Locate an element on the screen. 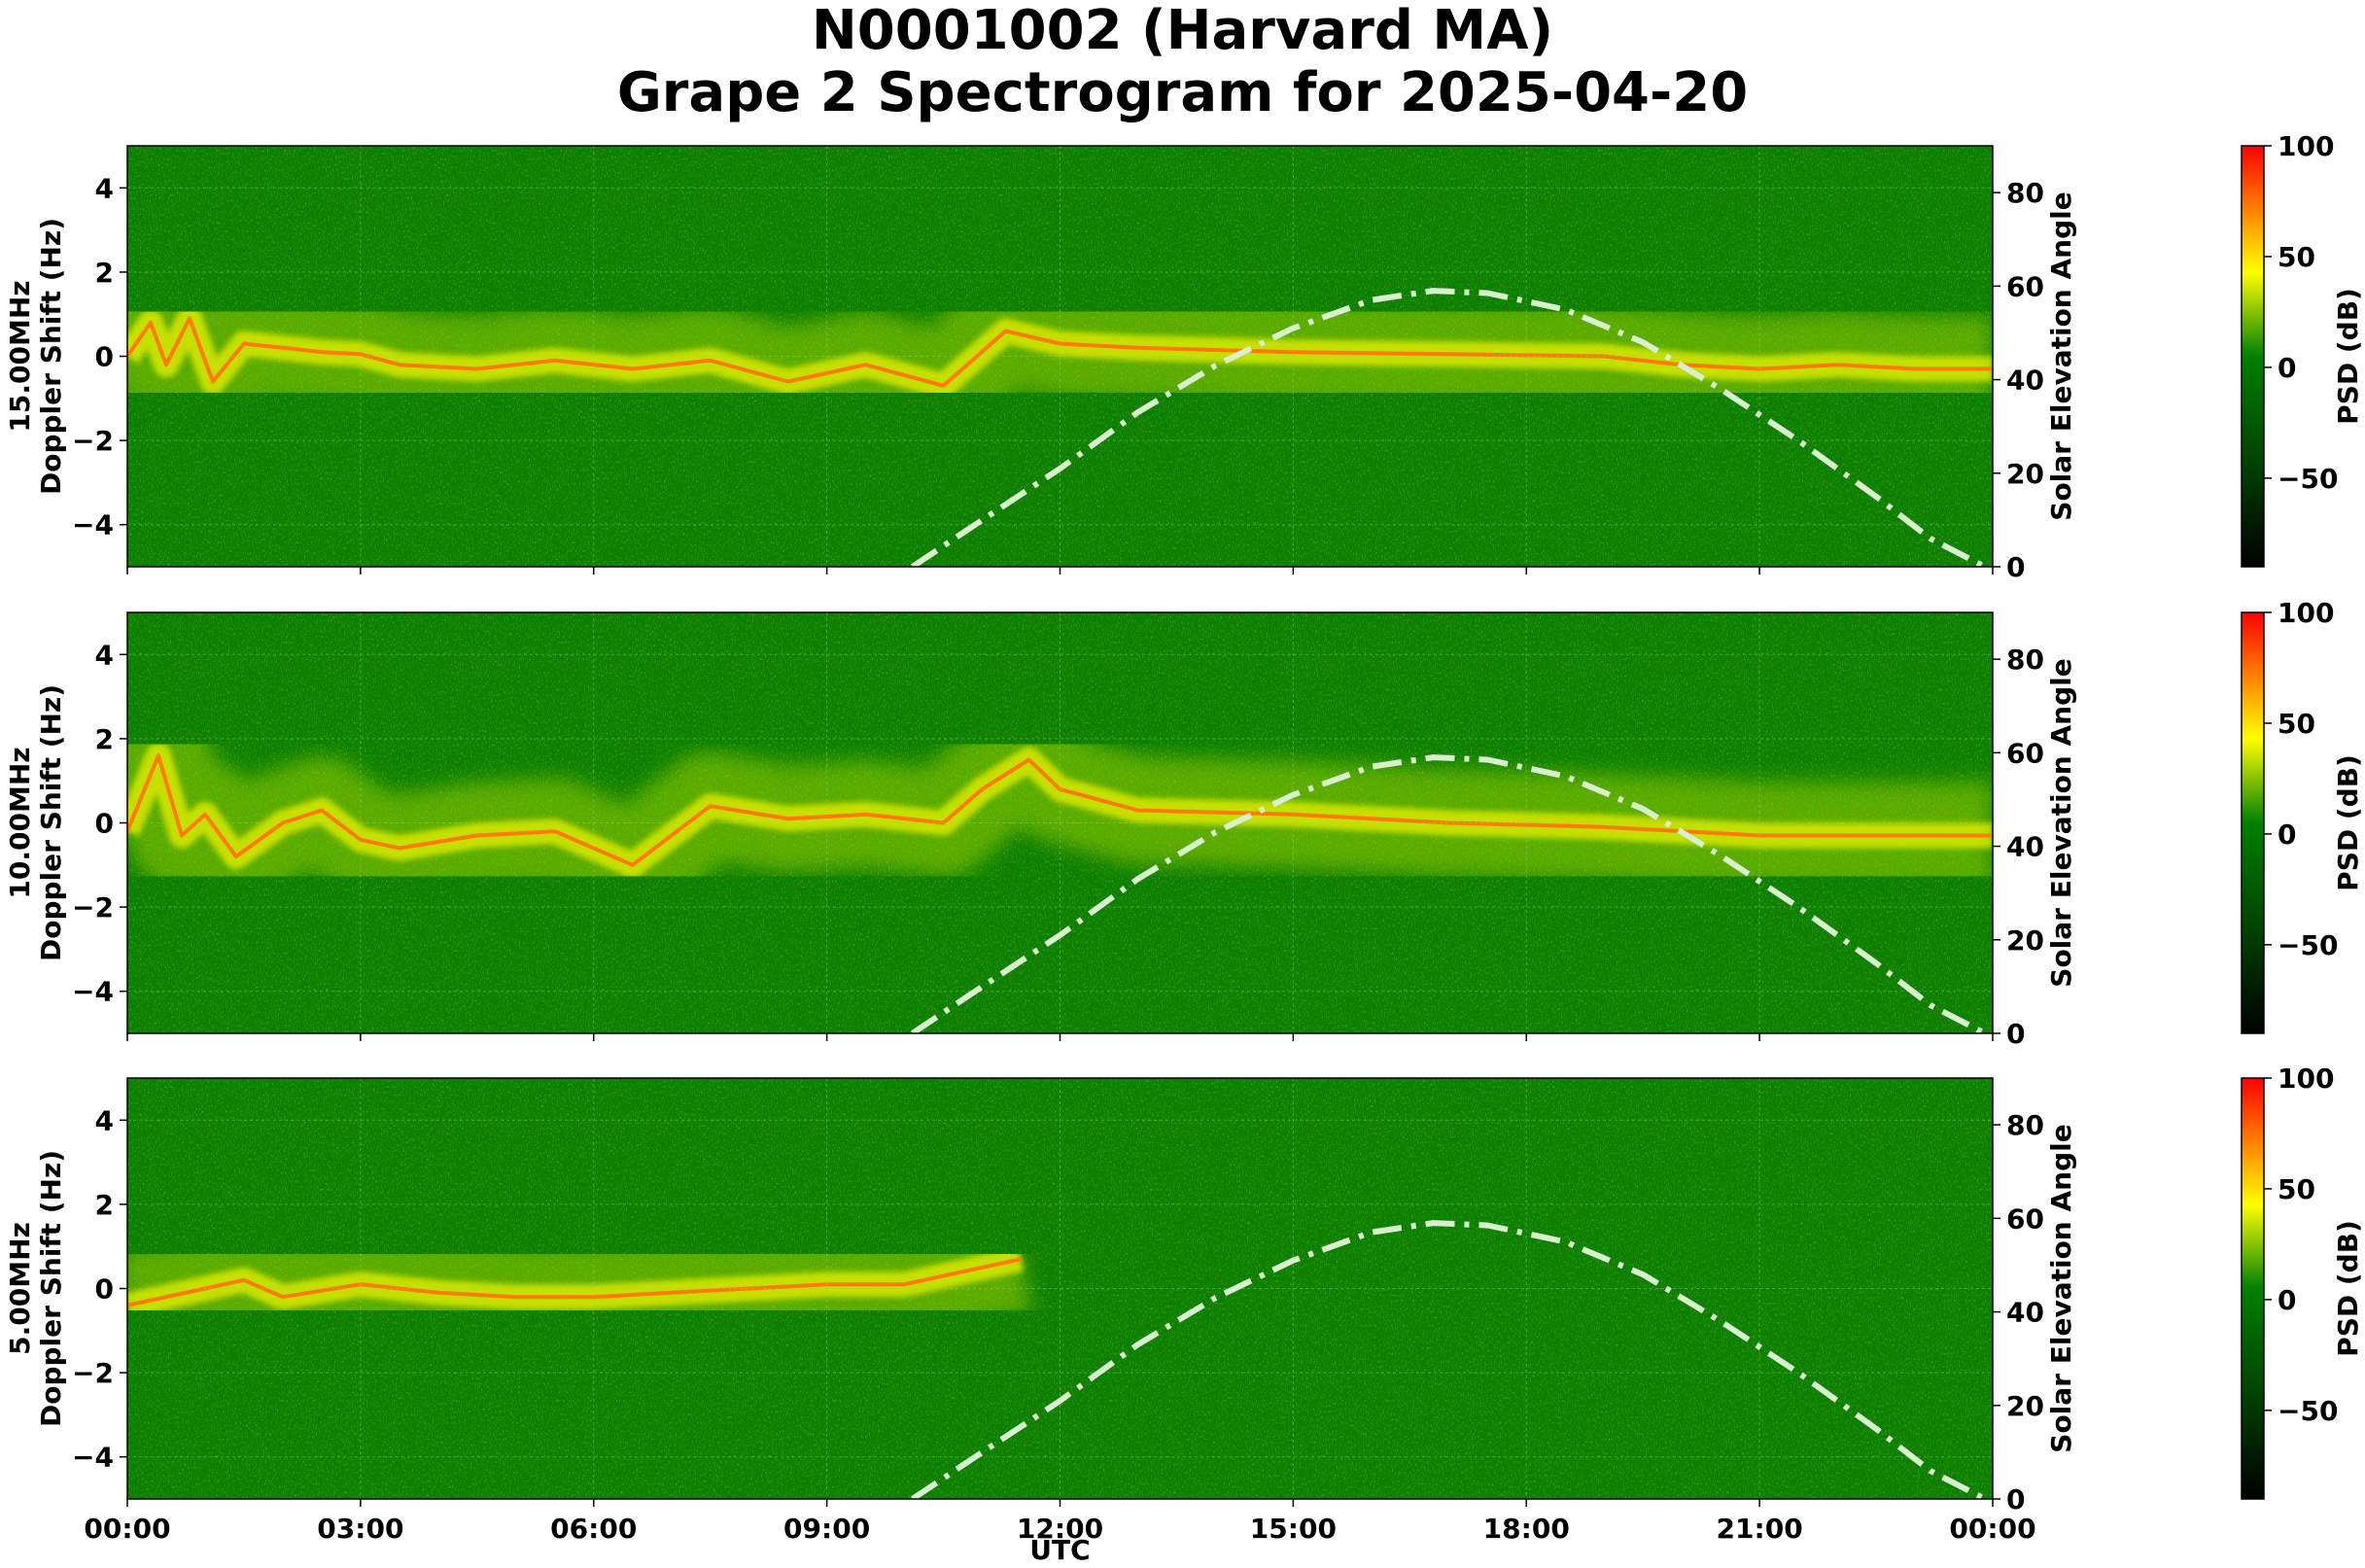  panel-frequency-label: 10.00MHz is located at coordinates (20, 822).